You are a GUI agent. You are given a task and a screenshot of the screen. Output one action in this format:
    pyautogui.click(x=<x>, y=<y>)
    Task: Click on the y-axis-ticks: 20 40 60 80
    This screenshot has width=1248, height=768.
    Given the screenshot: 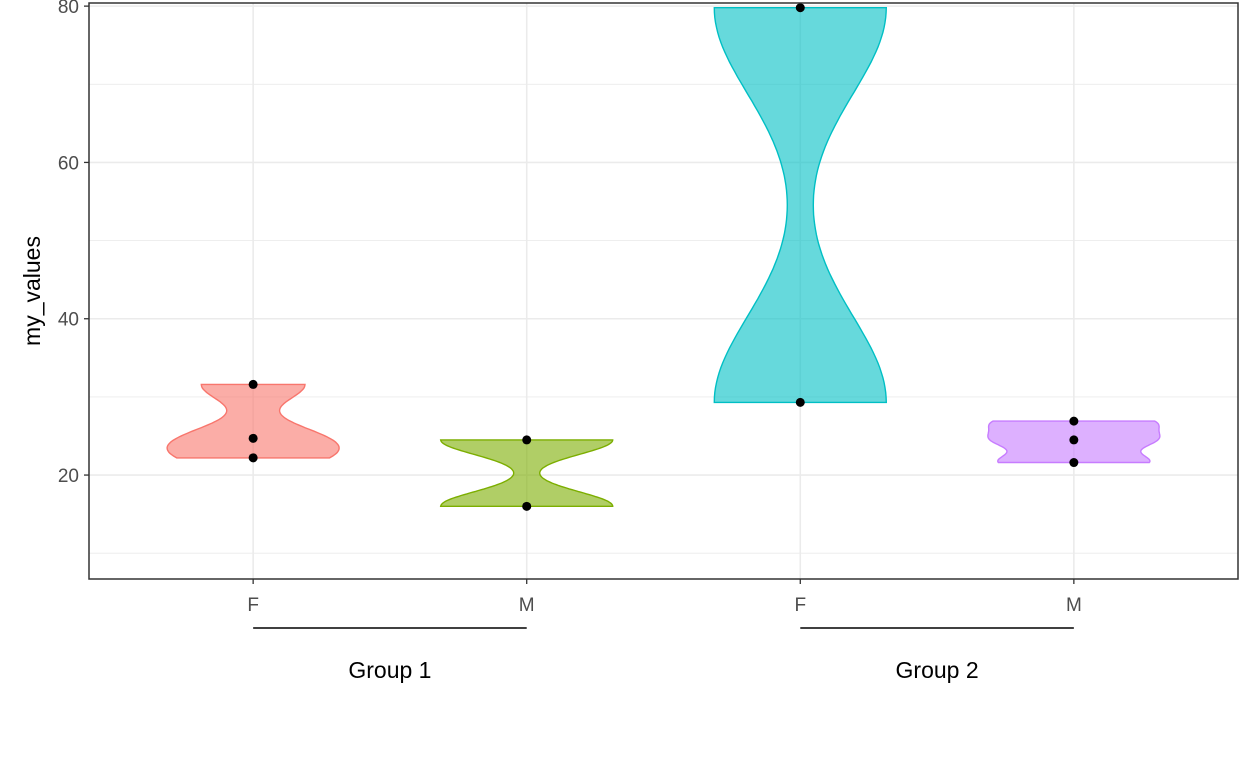 What is the action you would take?
    pyautogui.click(x=73, y=243)
    